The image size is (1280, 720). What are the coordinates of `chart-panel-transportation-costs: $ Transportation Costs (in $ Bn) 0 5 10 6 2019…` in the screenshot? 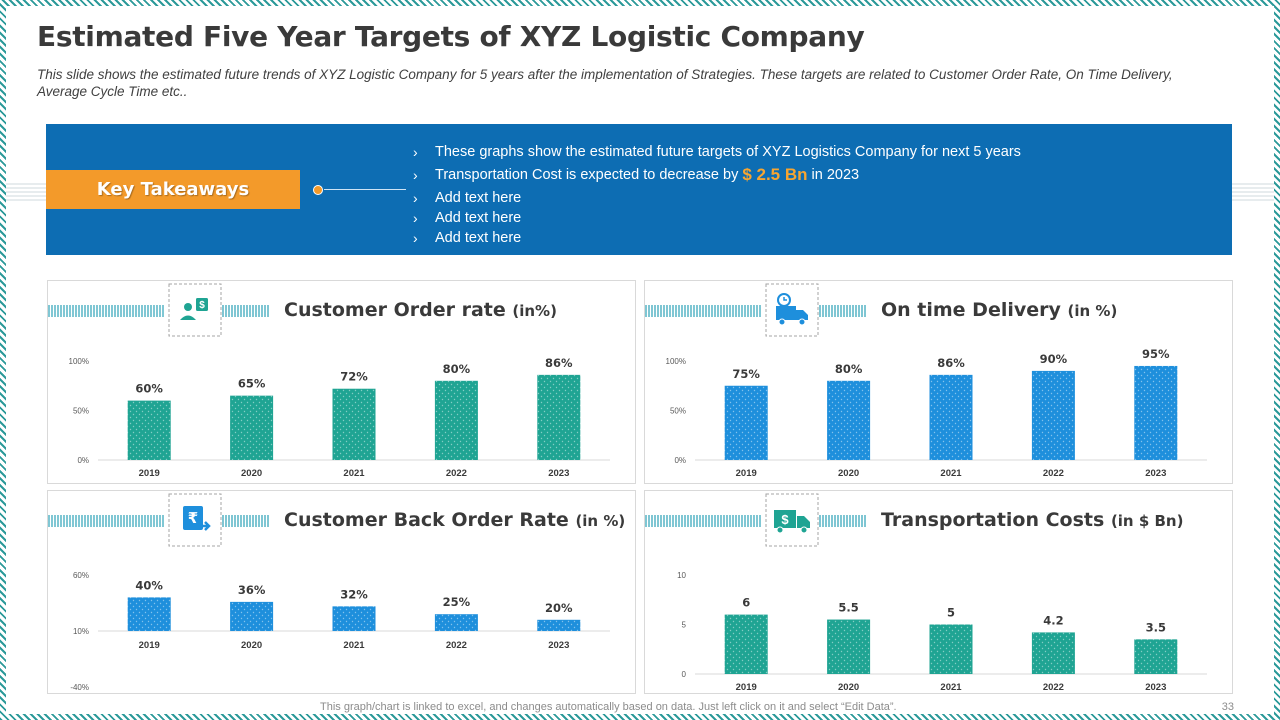 It's located at (938, 592).